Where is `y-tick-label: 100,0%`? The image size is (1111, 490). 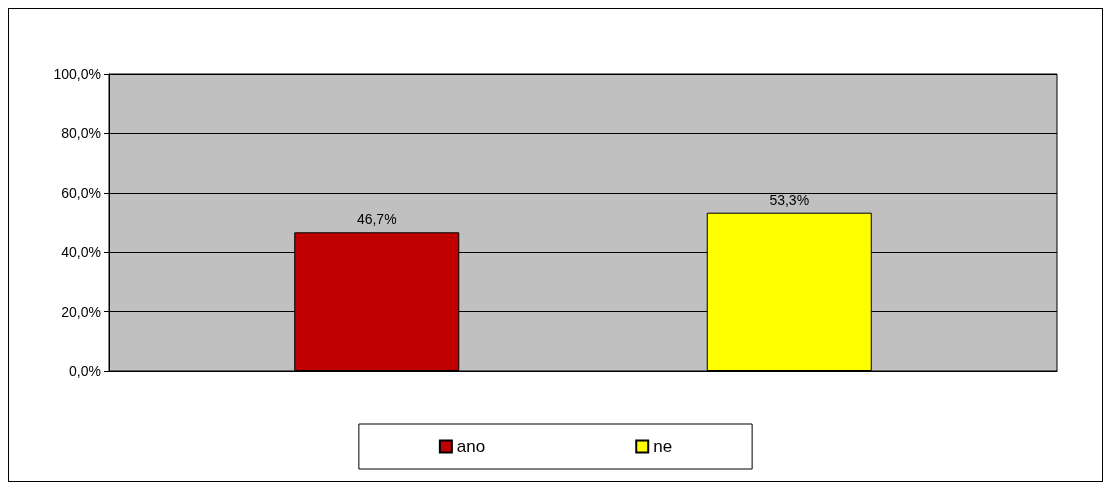 y-tick-label: 100,0% is located at coordinates (77, 74).